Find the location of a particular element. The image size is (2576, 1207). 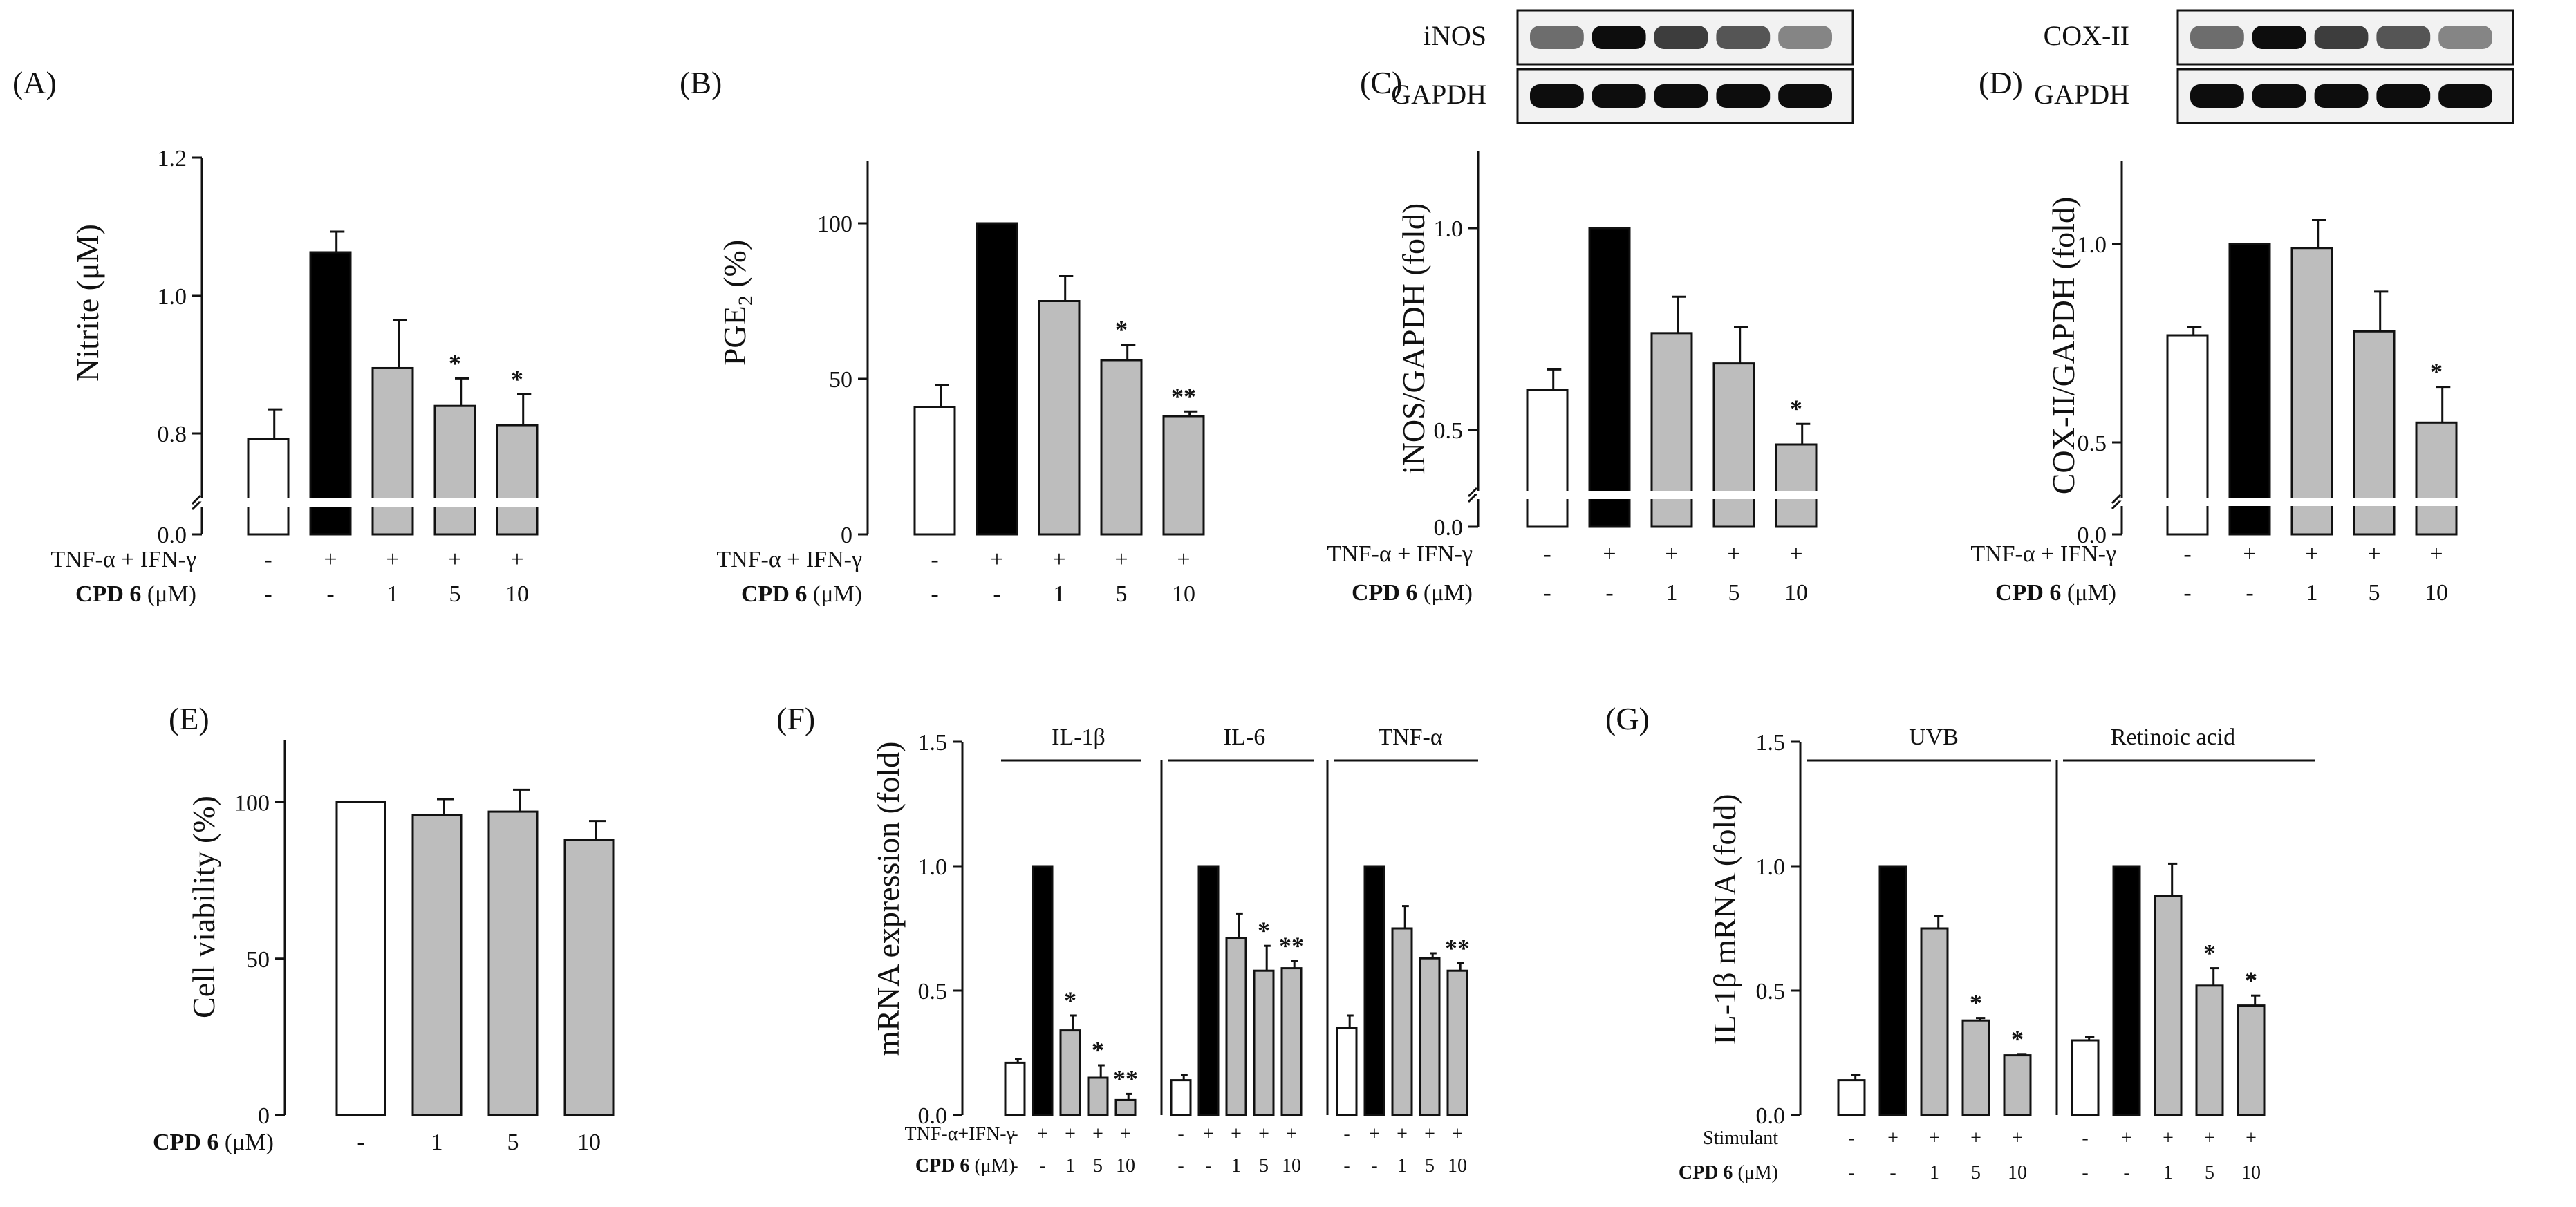

panel-label: (F) is located at coordinates (795, 718).